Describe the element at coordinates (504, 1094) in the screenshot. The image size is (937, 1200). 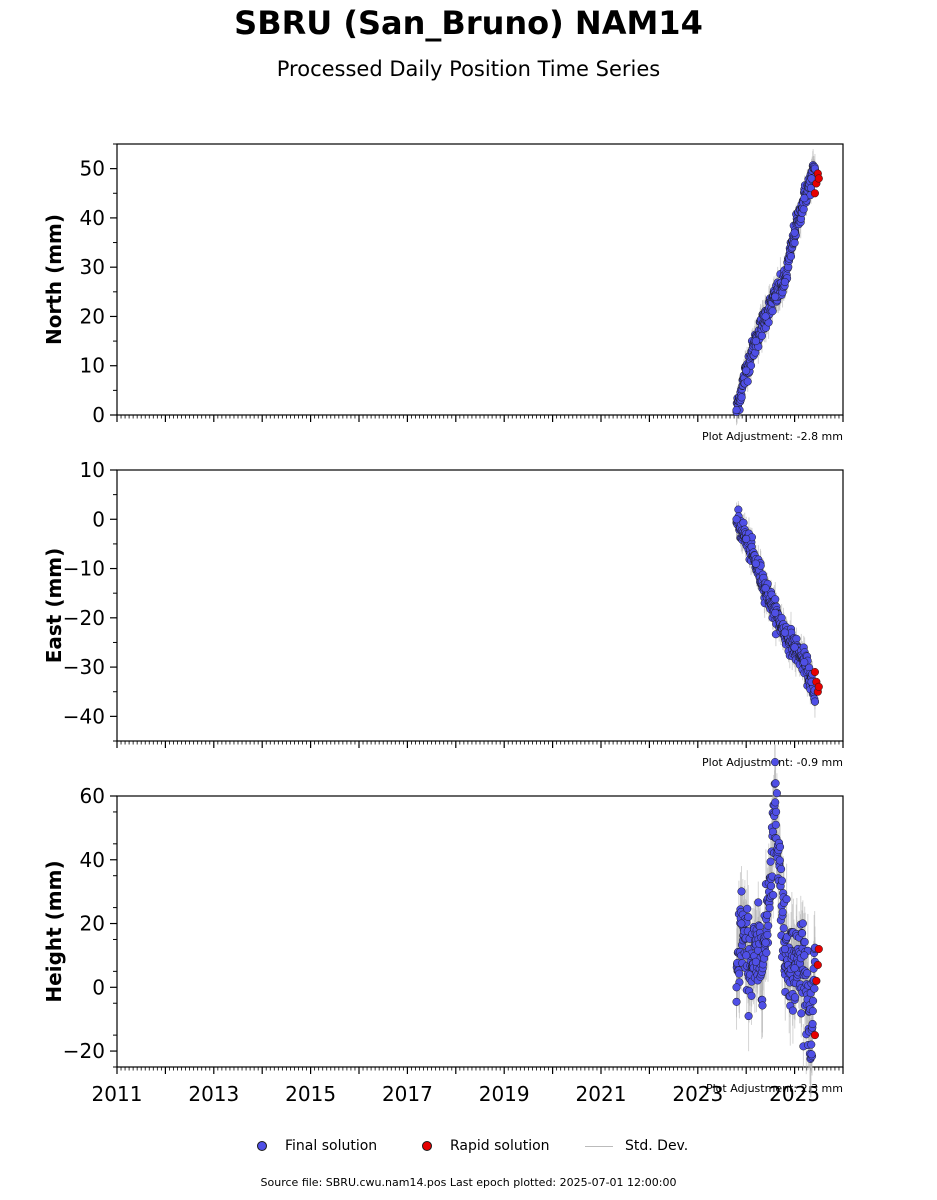
I see `x-tick-label: 2019` at that location.